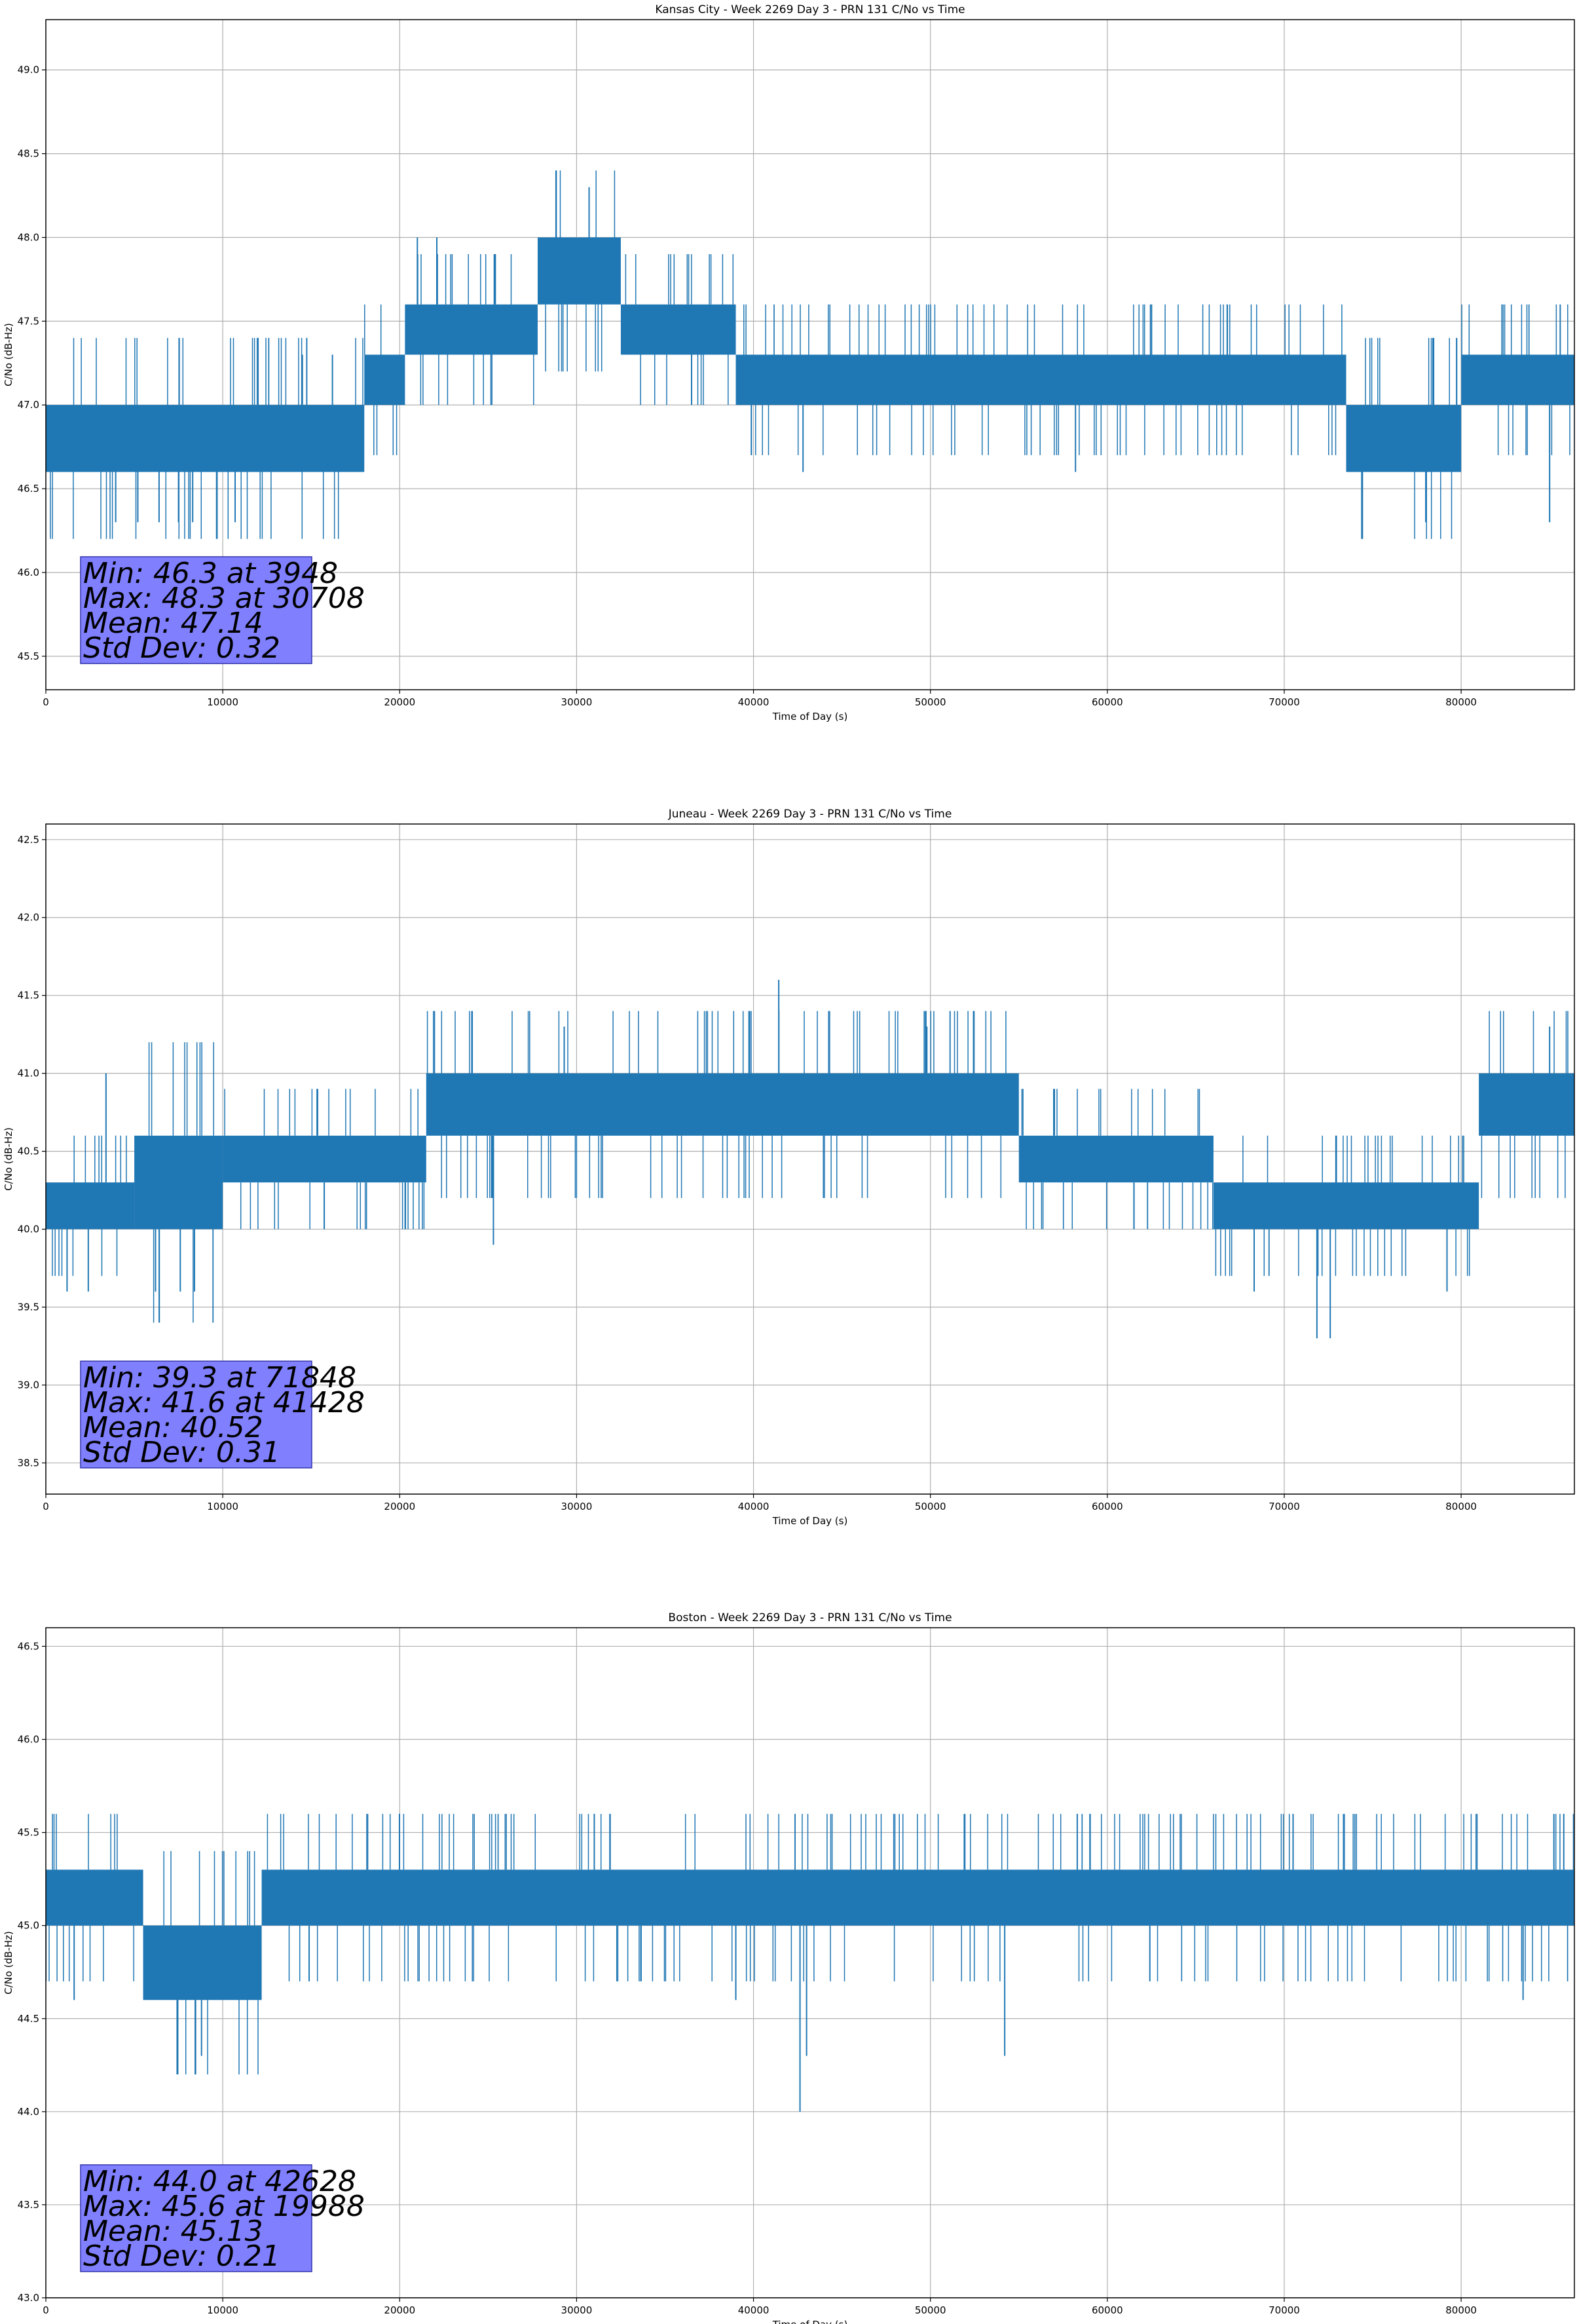  Describe the element at coordinates (8, 1159) in the screenshot. I see `chart1-ylabel: C/No (dB-Hz)` at that location.